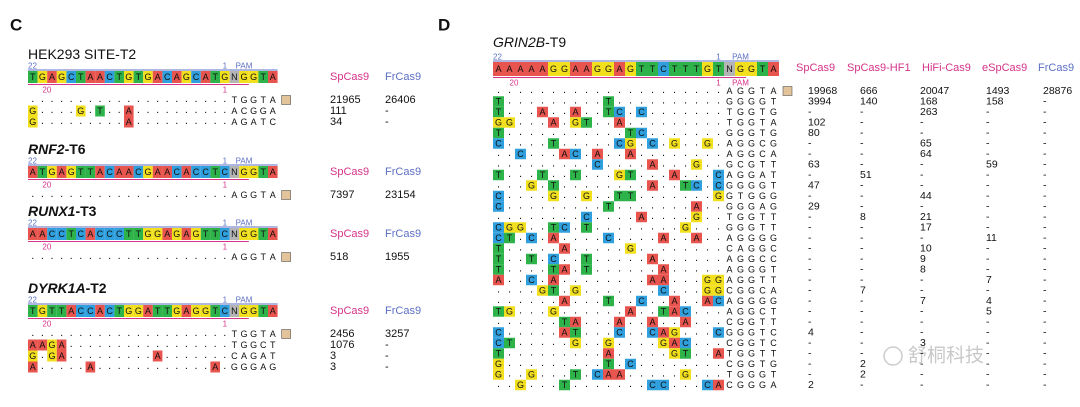  Describe the element at coordinates (196, 77) in the screenshot. I see `reference-base: C` at that location.